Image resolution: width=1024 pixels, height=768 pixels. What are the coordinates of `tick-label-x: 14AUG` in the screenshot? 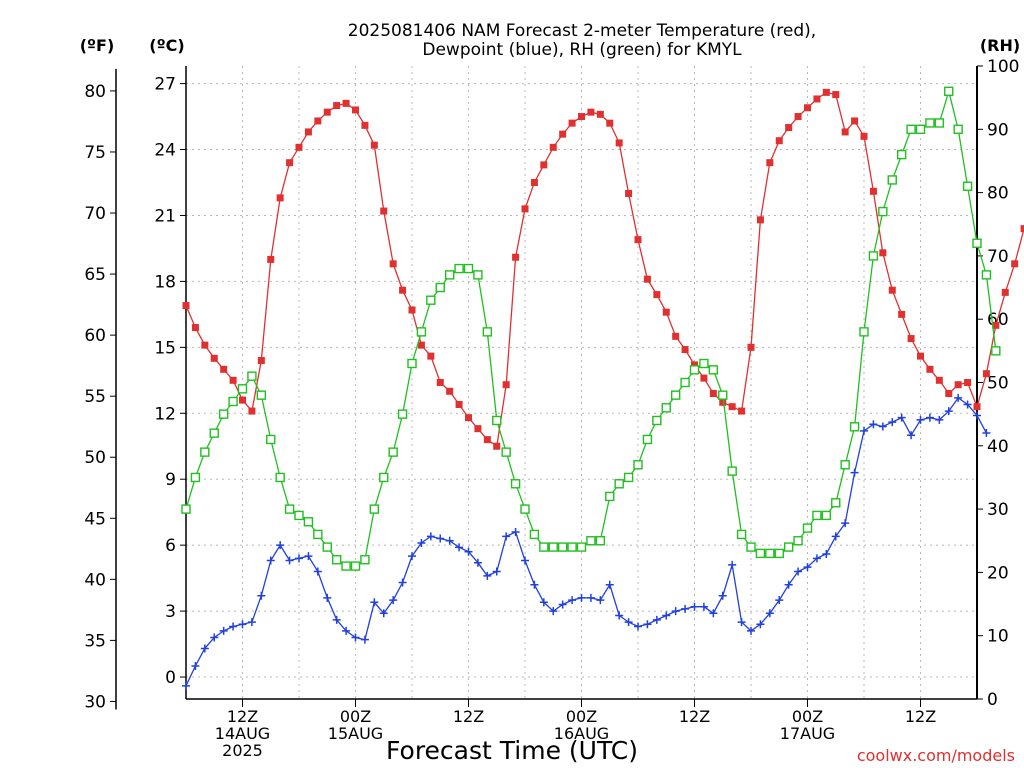 It's located at (242, 733).